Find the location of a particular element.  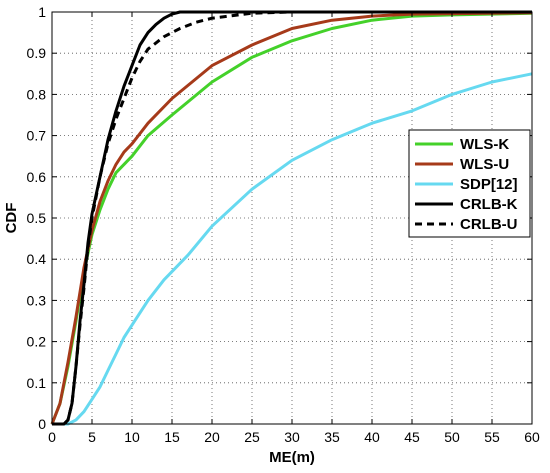

legend-label: WLS-U is located at coordinates (484, 164).